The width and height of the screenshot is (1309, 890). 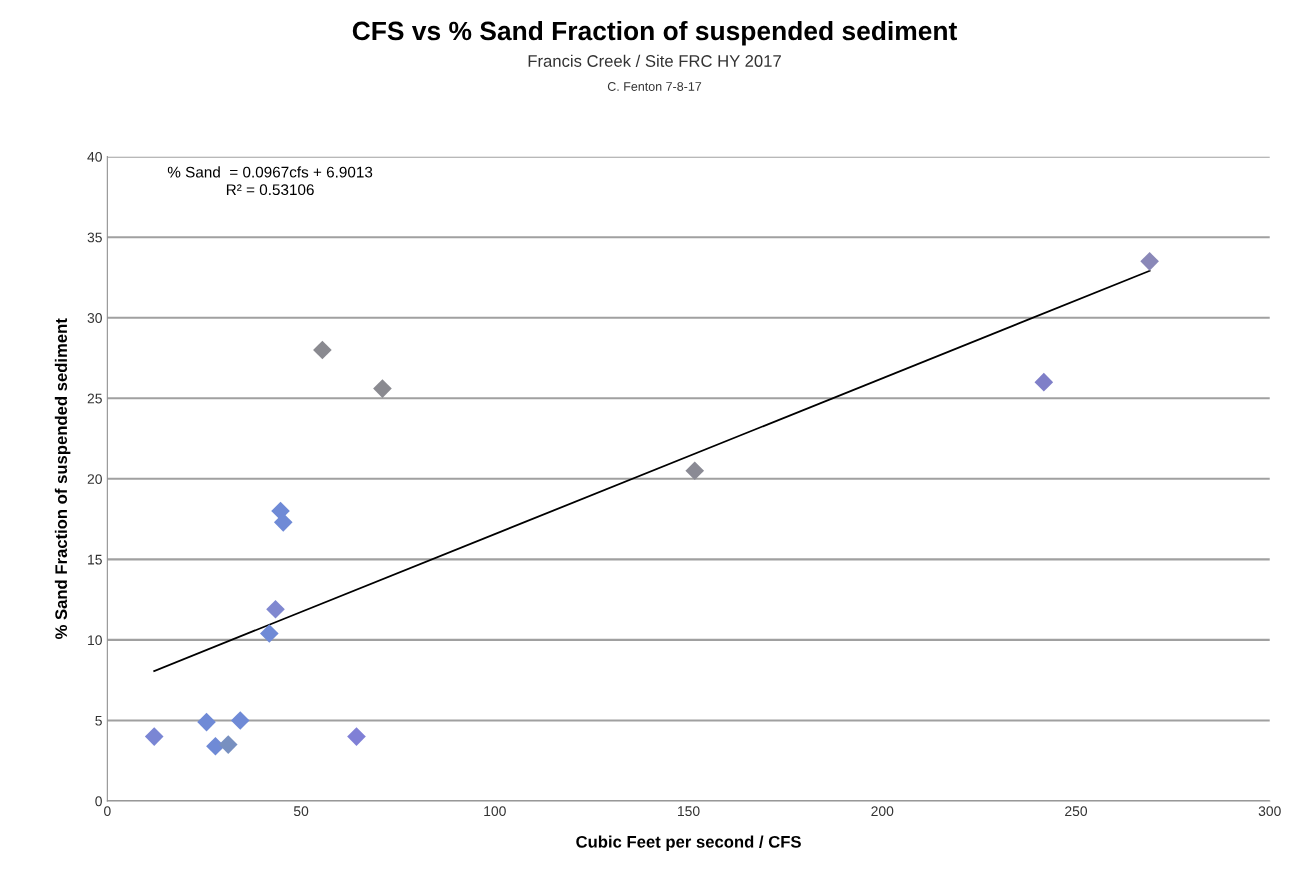 I want to click on y-tick-label: 10, so click(x=95, y=640).